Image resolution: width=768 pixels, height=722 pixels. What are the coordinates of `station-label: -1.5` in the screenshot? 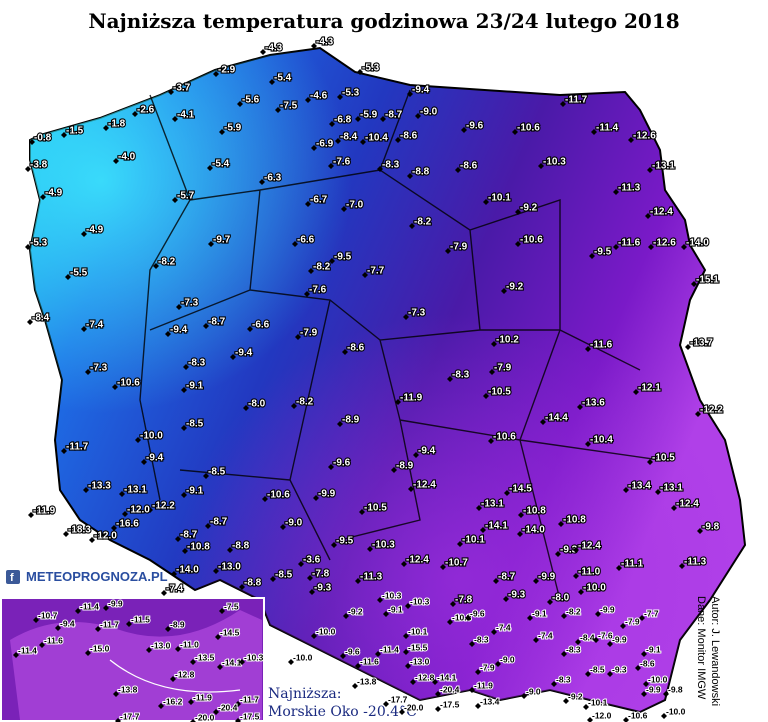 It's located at (75, 131).